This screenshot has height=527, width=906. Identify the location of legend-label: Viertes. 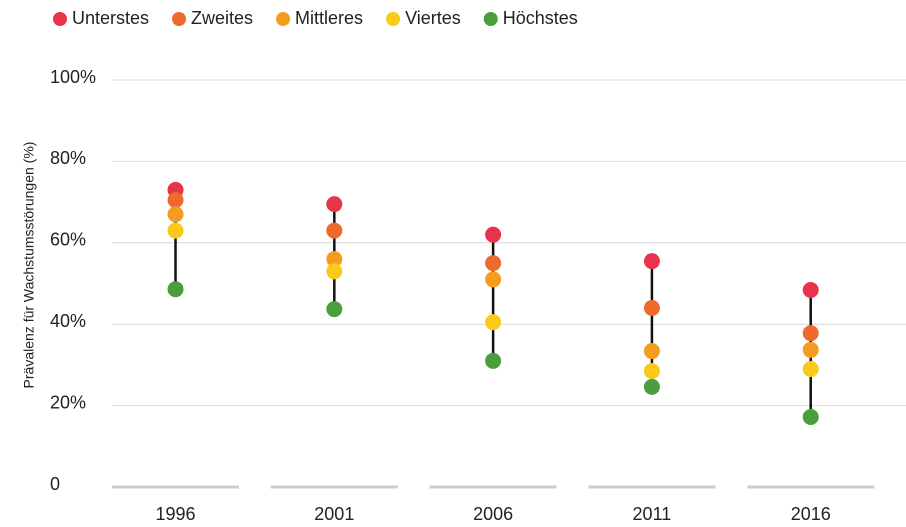
(433, 18).